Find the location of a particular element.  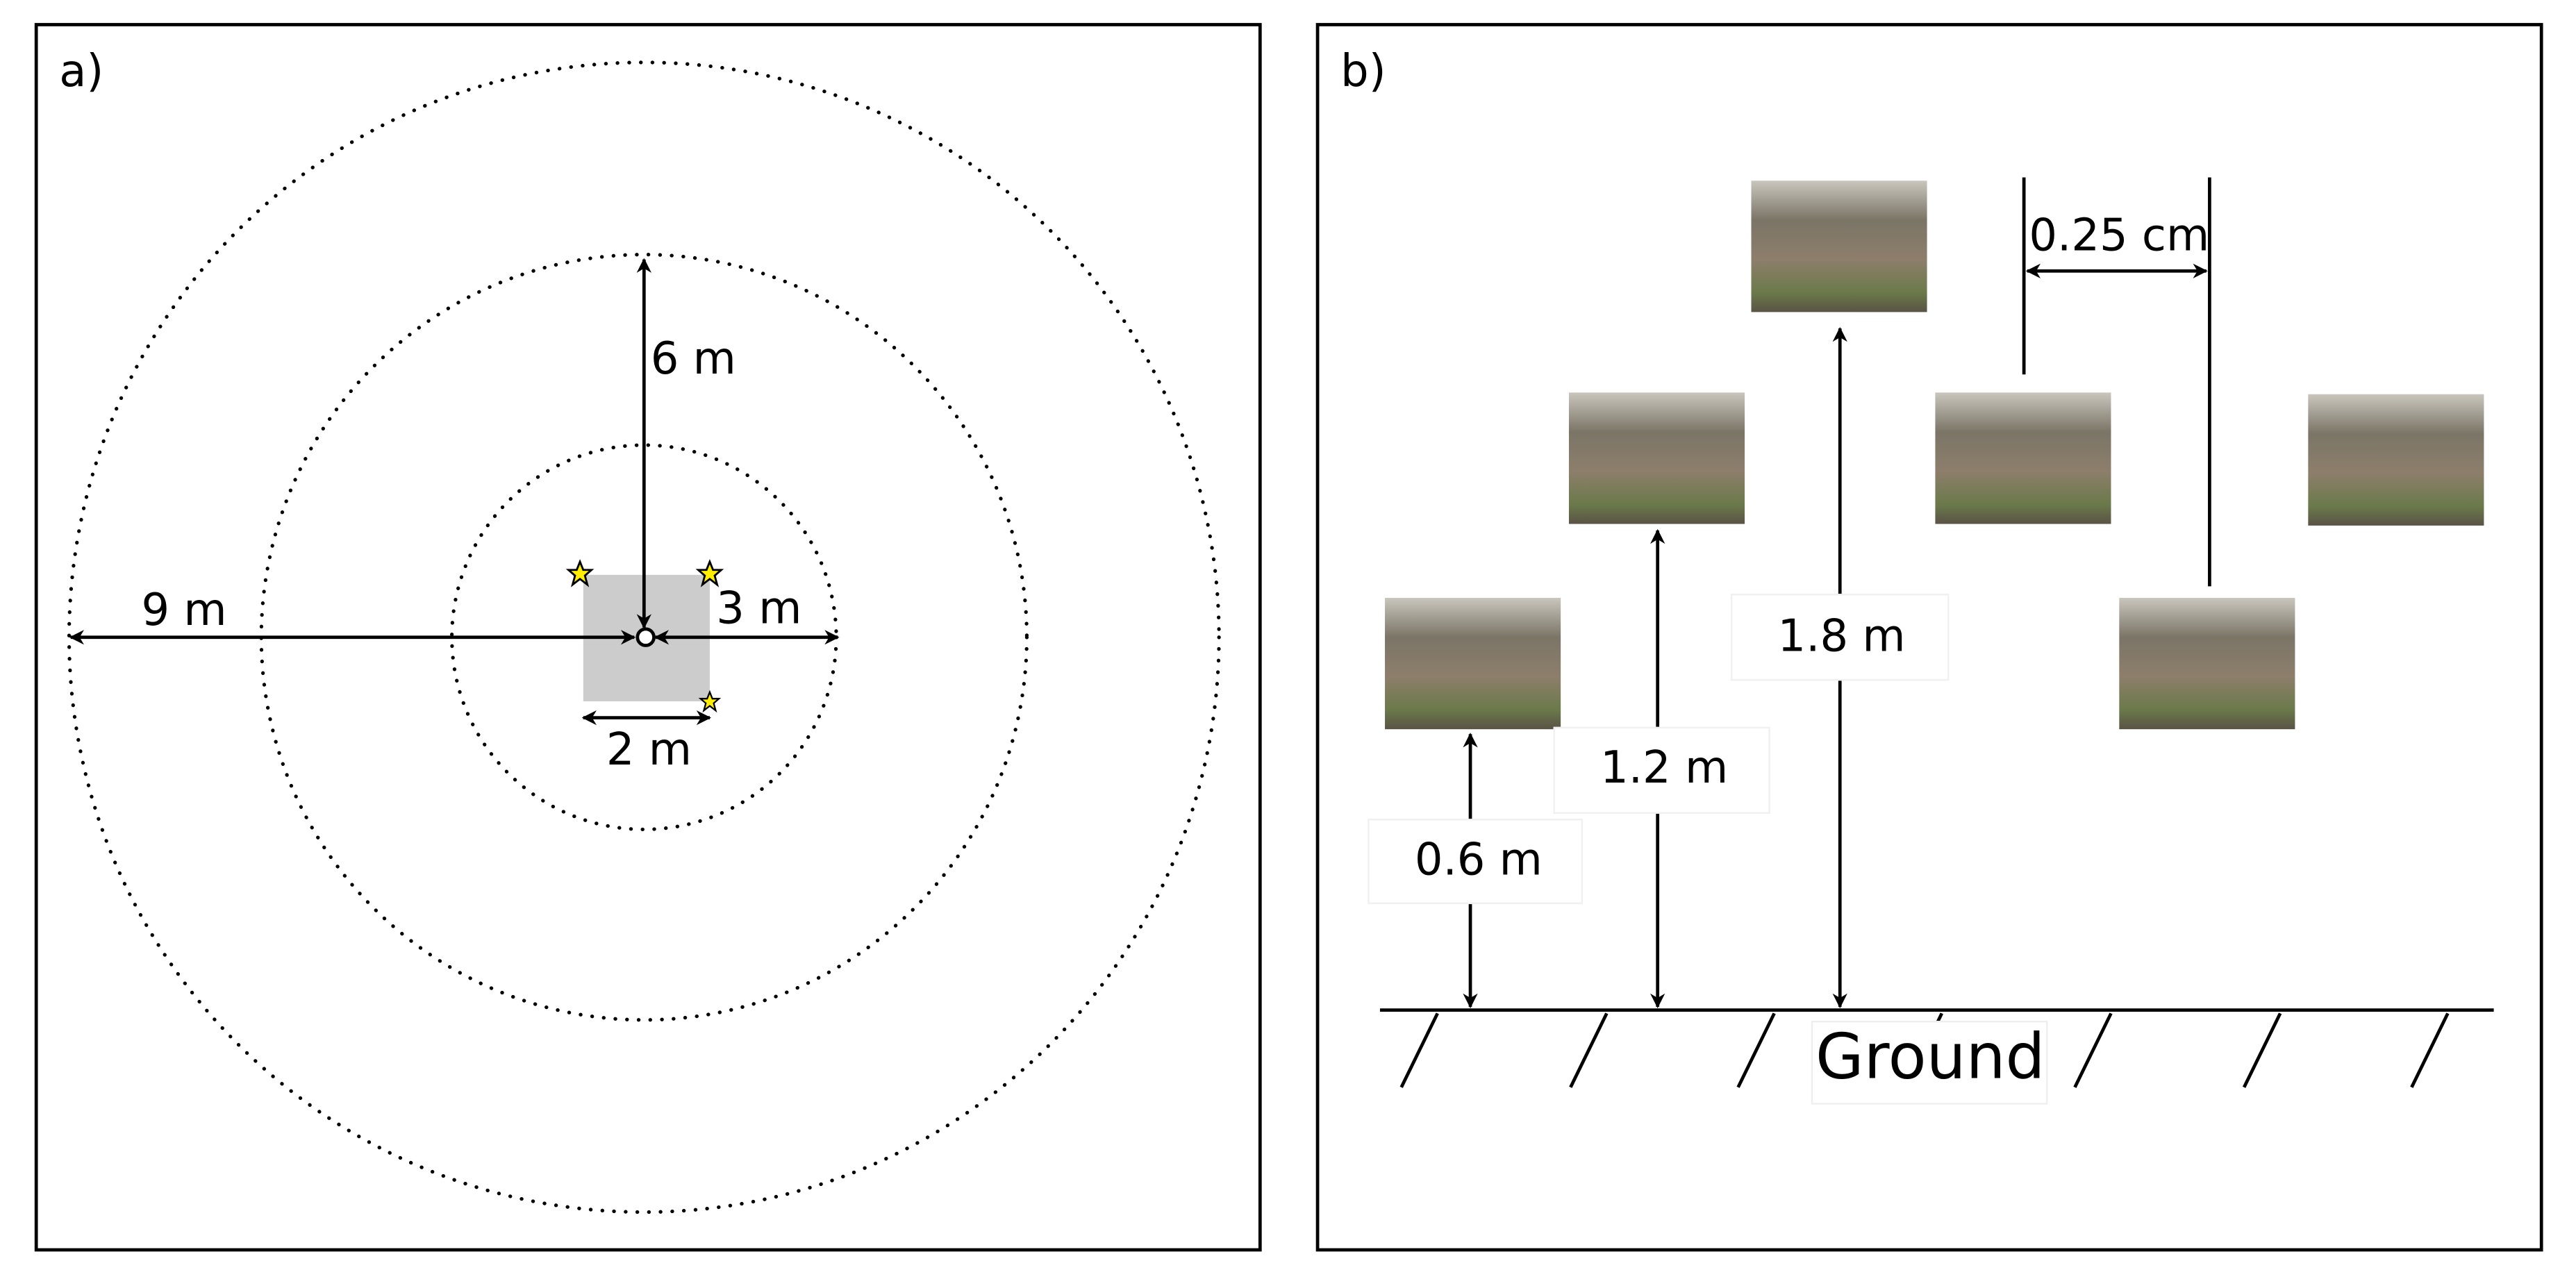

height-label: 1.2 m is located at coordinates (1664, 768).